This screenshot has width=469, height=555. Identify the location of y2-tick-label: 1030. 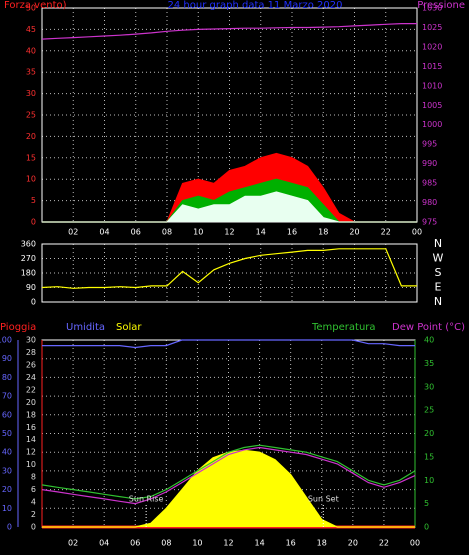
(432, 8).